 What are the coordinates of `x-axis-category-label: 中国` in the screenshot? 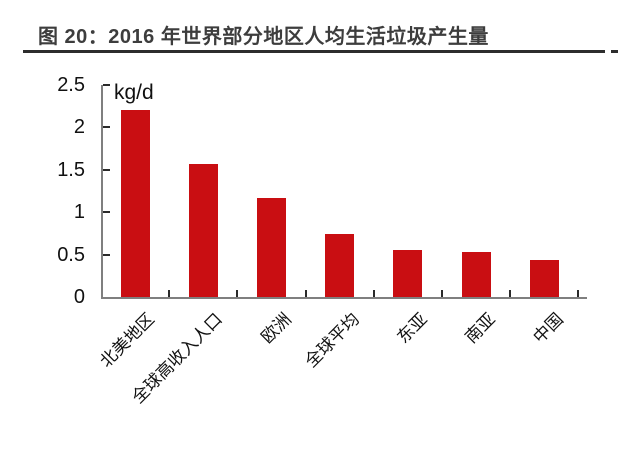 It's located at (548, 328).